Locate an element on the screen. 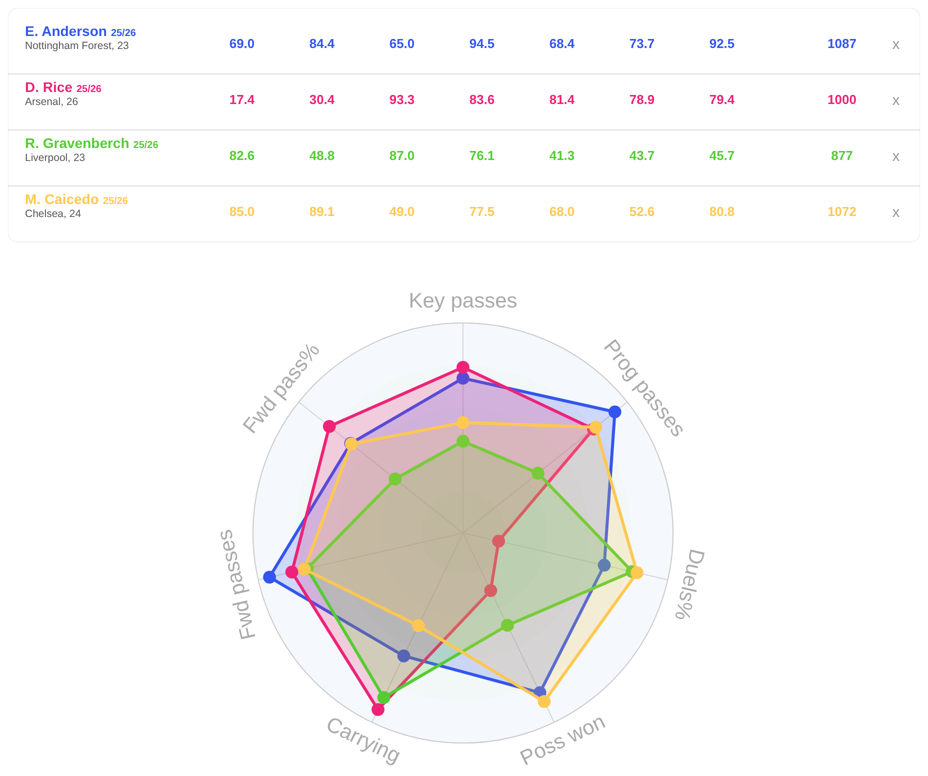 The image size is (928, 776). text: 68.4 is located at coordinates (562, 43).